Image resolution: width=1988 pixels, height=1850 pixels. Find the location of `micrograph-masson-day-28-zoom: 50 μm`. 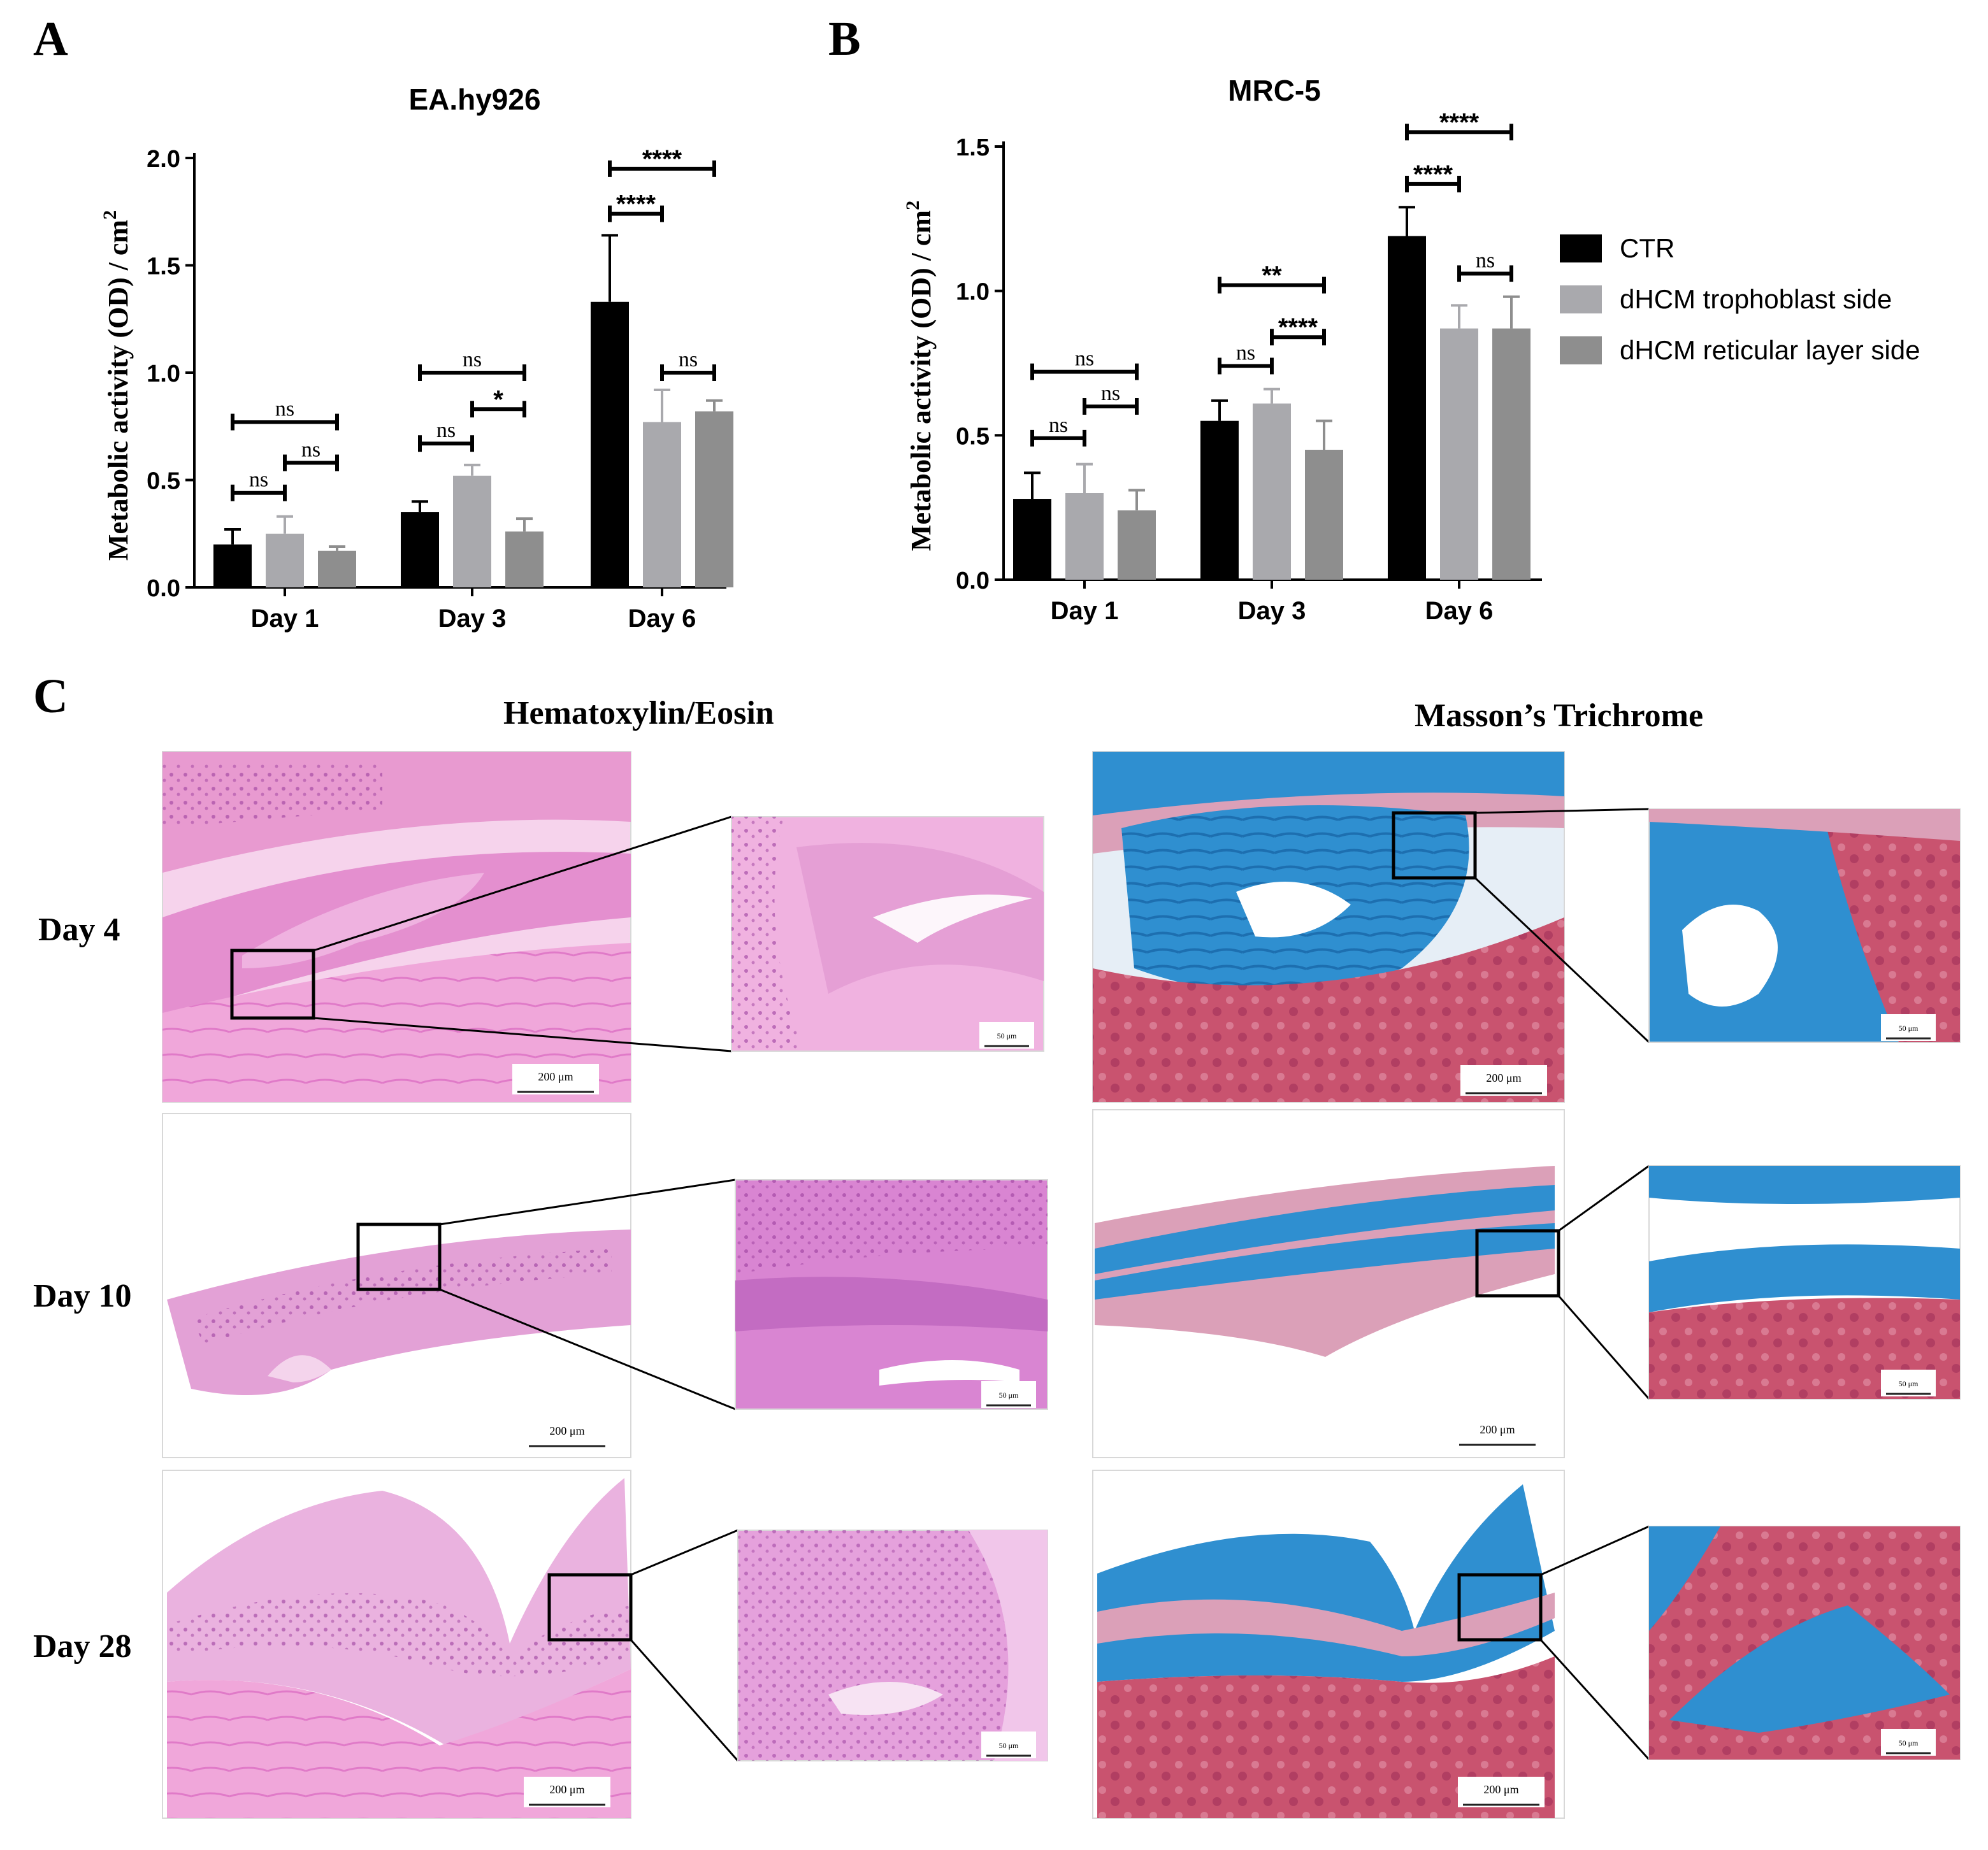

micrograph-masson-day-28-zoom: 50 μm is located at coordinates (1804, 1643).